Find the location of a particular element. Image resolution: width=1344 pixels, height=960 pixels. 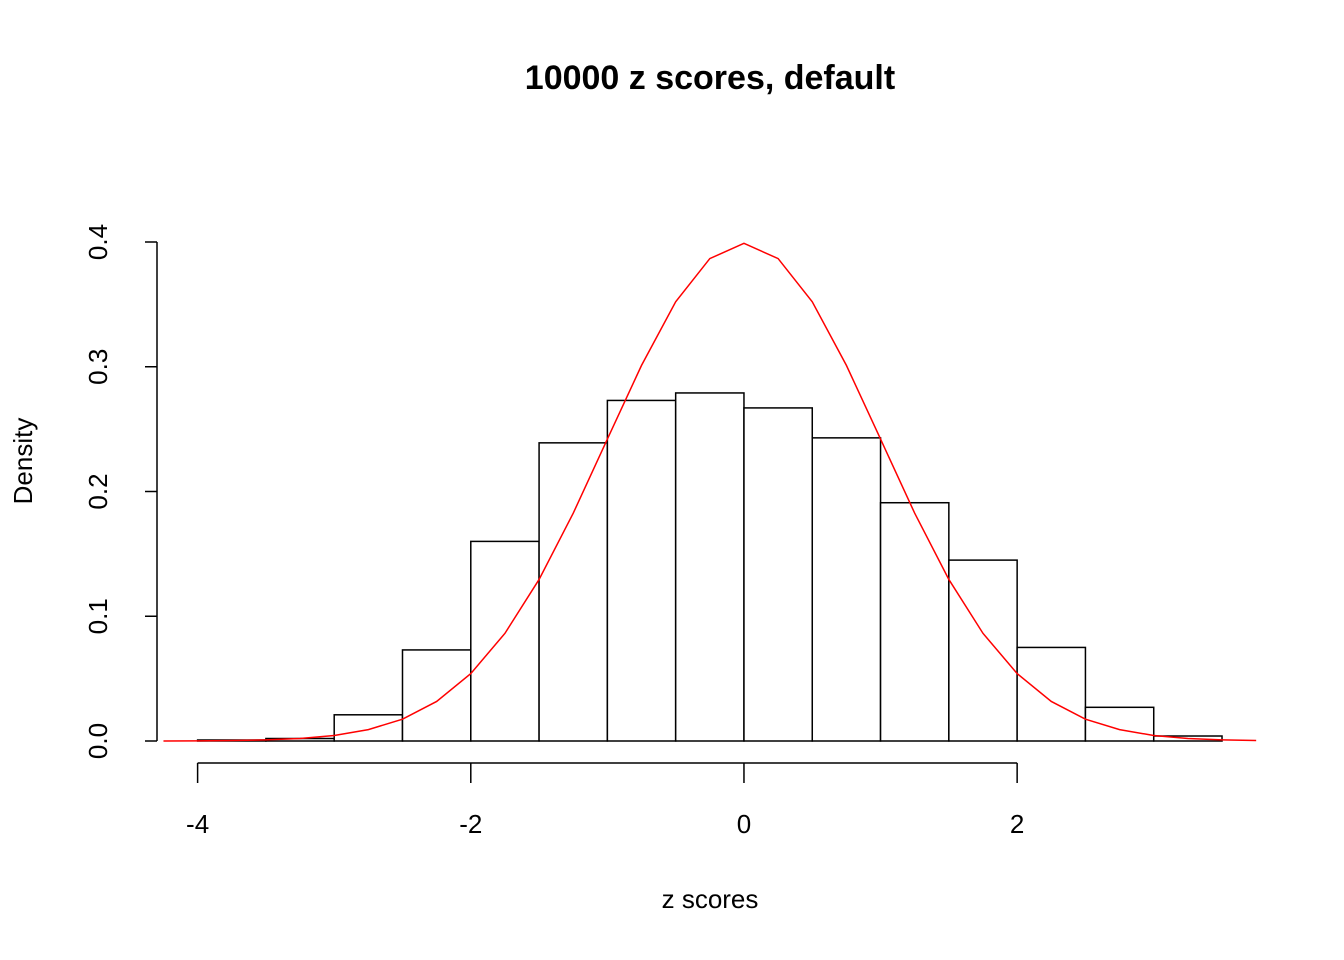

y-axis-label: Density is located at coordinates (23, 461).